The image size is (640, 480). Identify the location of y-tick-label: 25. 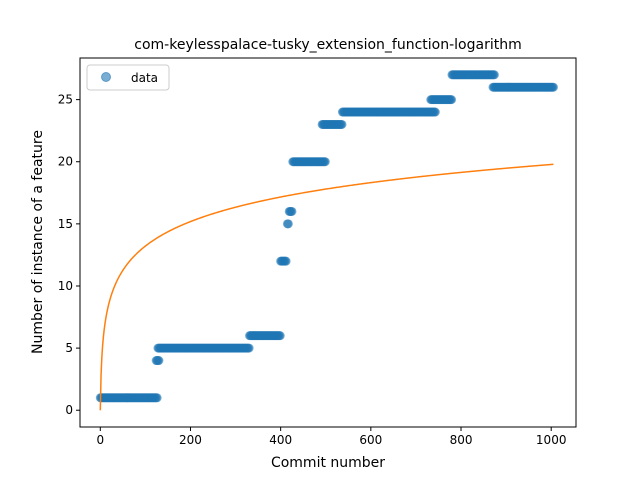
(65, 100).